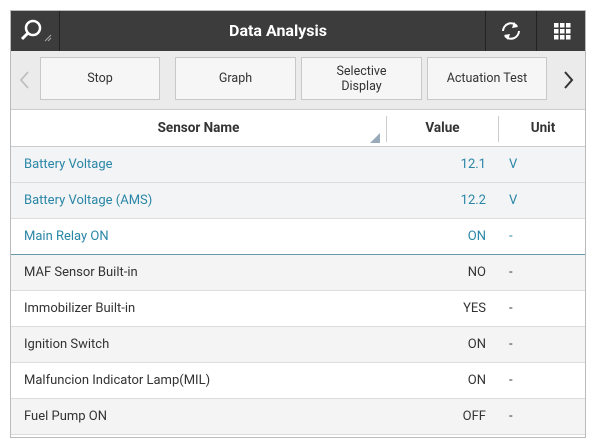 This screenshot has height=441, width=596. I want to click on refresh-button, so click(511, 31).